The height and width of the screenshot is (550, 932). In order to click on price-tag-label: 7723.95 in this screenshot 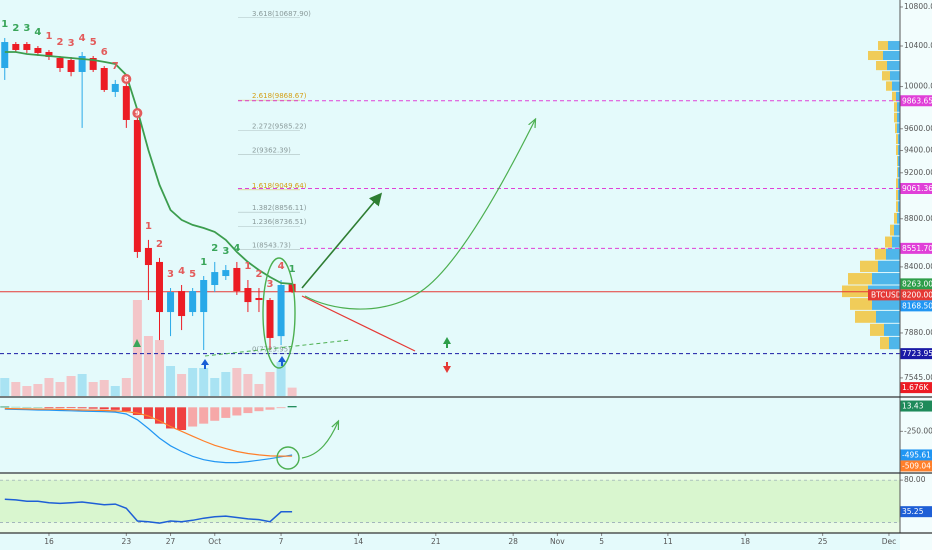, I will do `click(917, 353)`.